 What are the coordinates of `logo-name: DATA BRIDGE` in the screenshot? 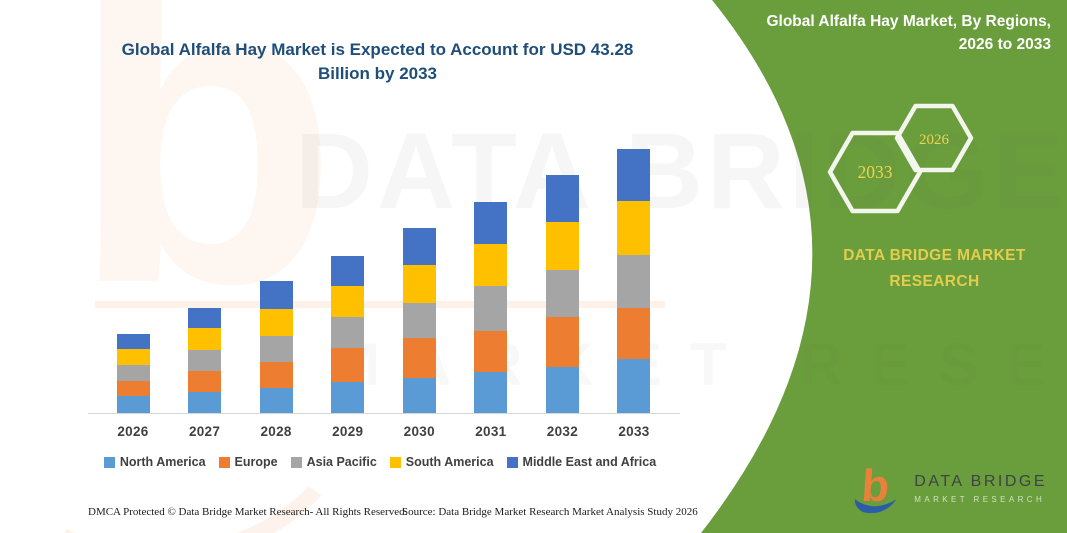 It's located at (980, 481).